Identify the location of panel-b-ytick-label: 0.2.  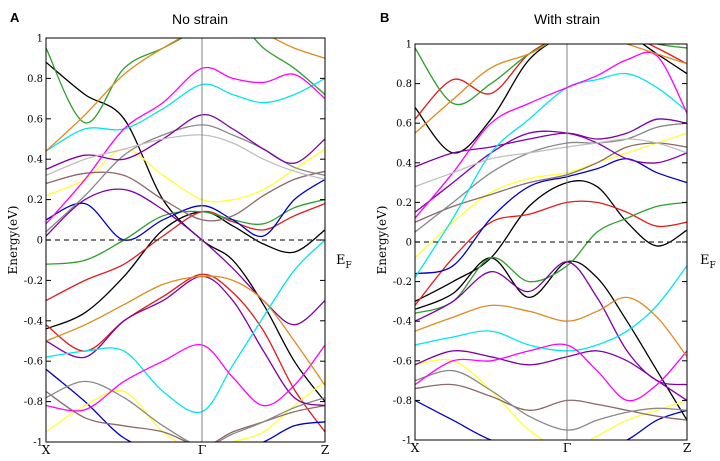
(404, 203).